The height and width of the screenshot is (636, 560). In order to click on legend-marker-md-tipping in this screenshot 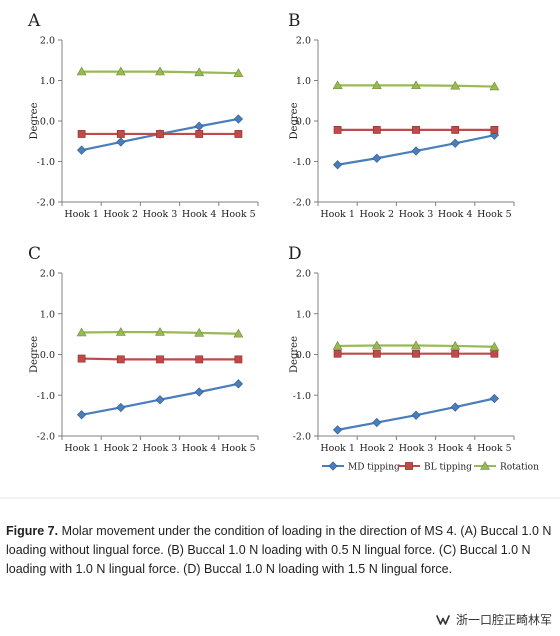, I will do `click(333, 466)`.